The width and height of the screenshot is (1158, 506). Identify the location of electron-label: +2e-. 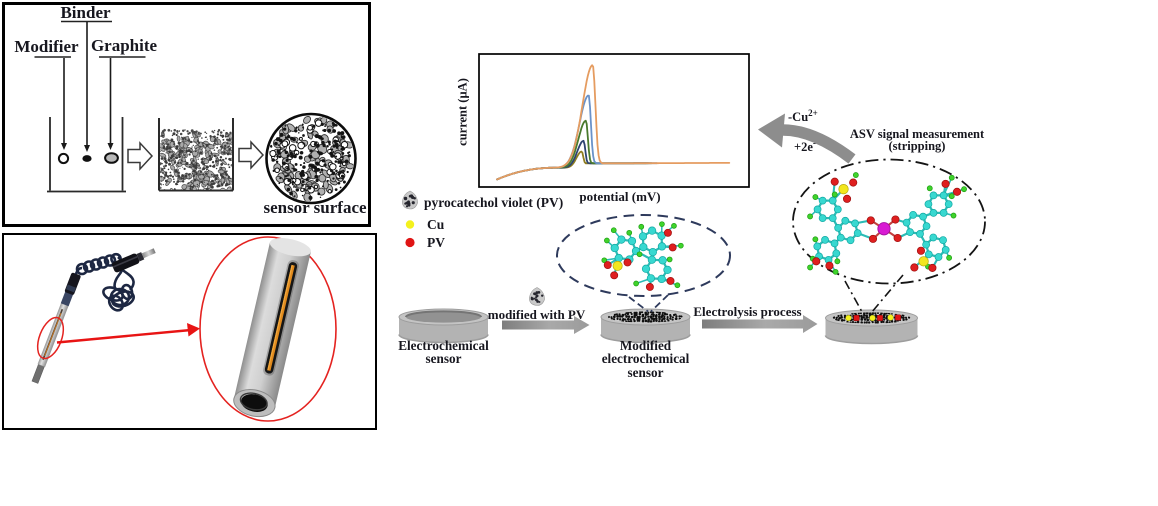
(805, 145).